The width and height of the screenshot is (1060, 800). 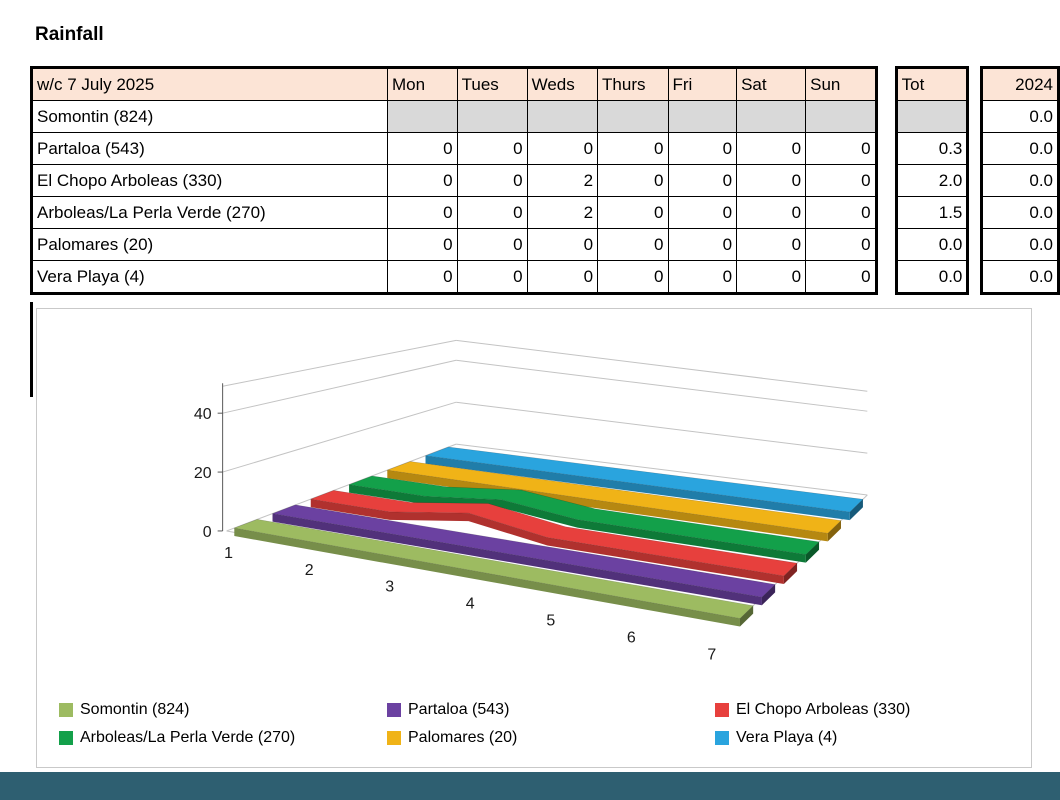 What do you see at coordinates (562, 84) in the screenshot?
I see `day-header-weds: Weds` at bounding box center [562, 84].